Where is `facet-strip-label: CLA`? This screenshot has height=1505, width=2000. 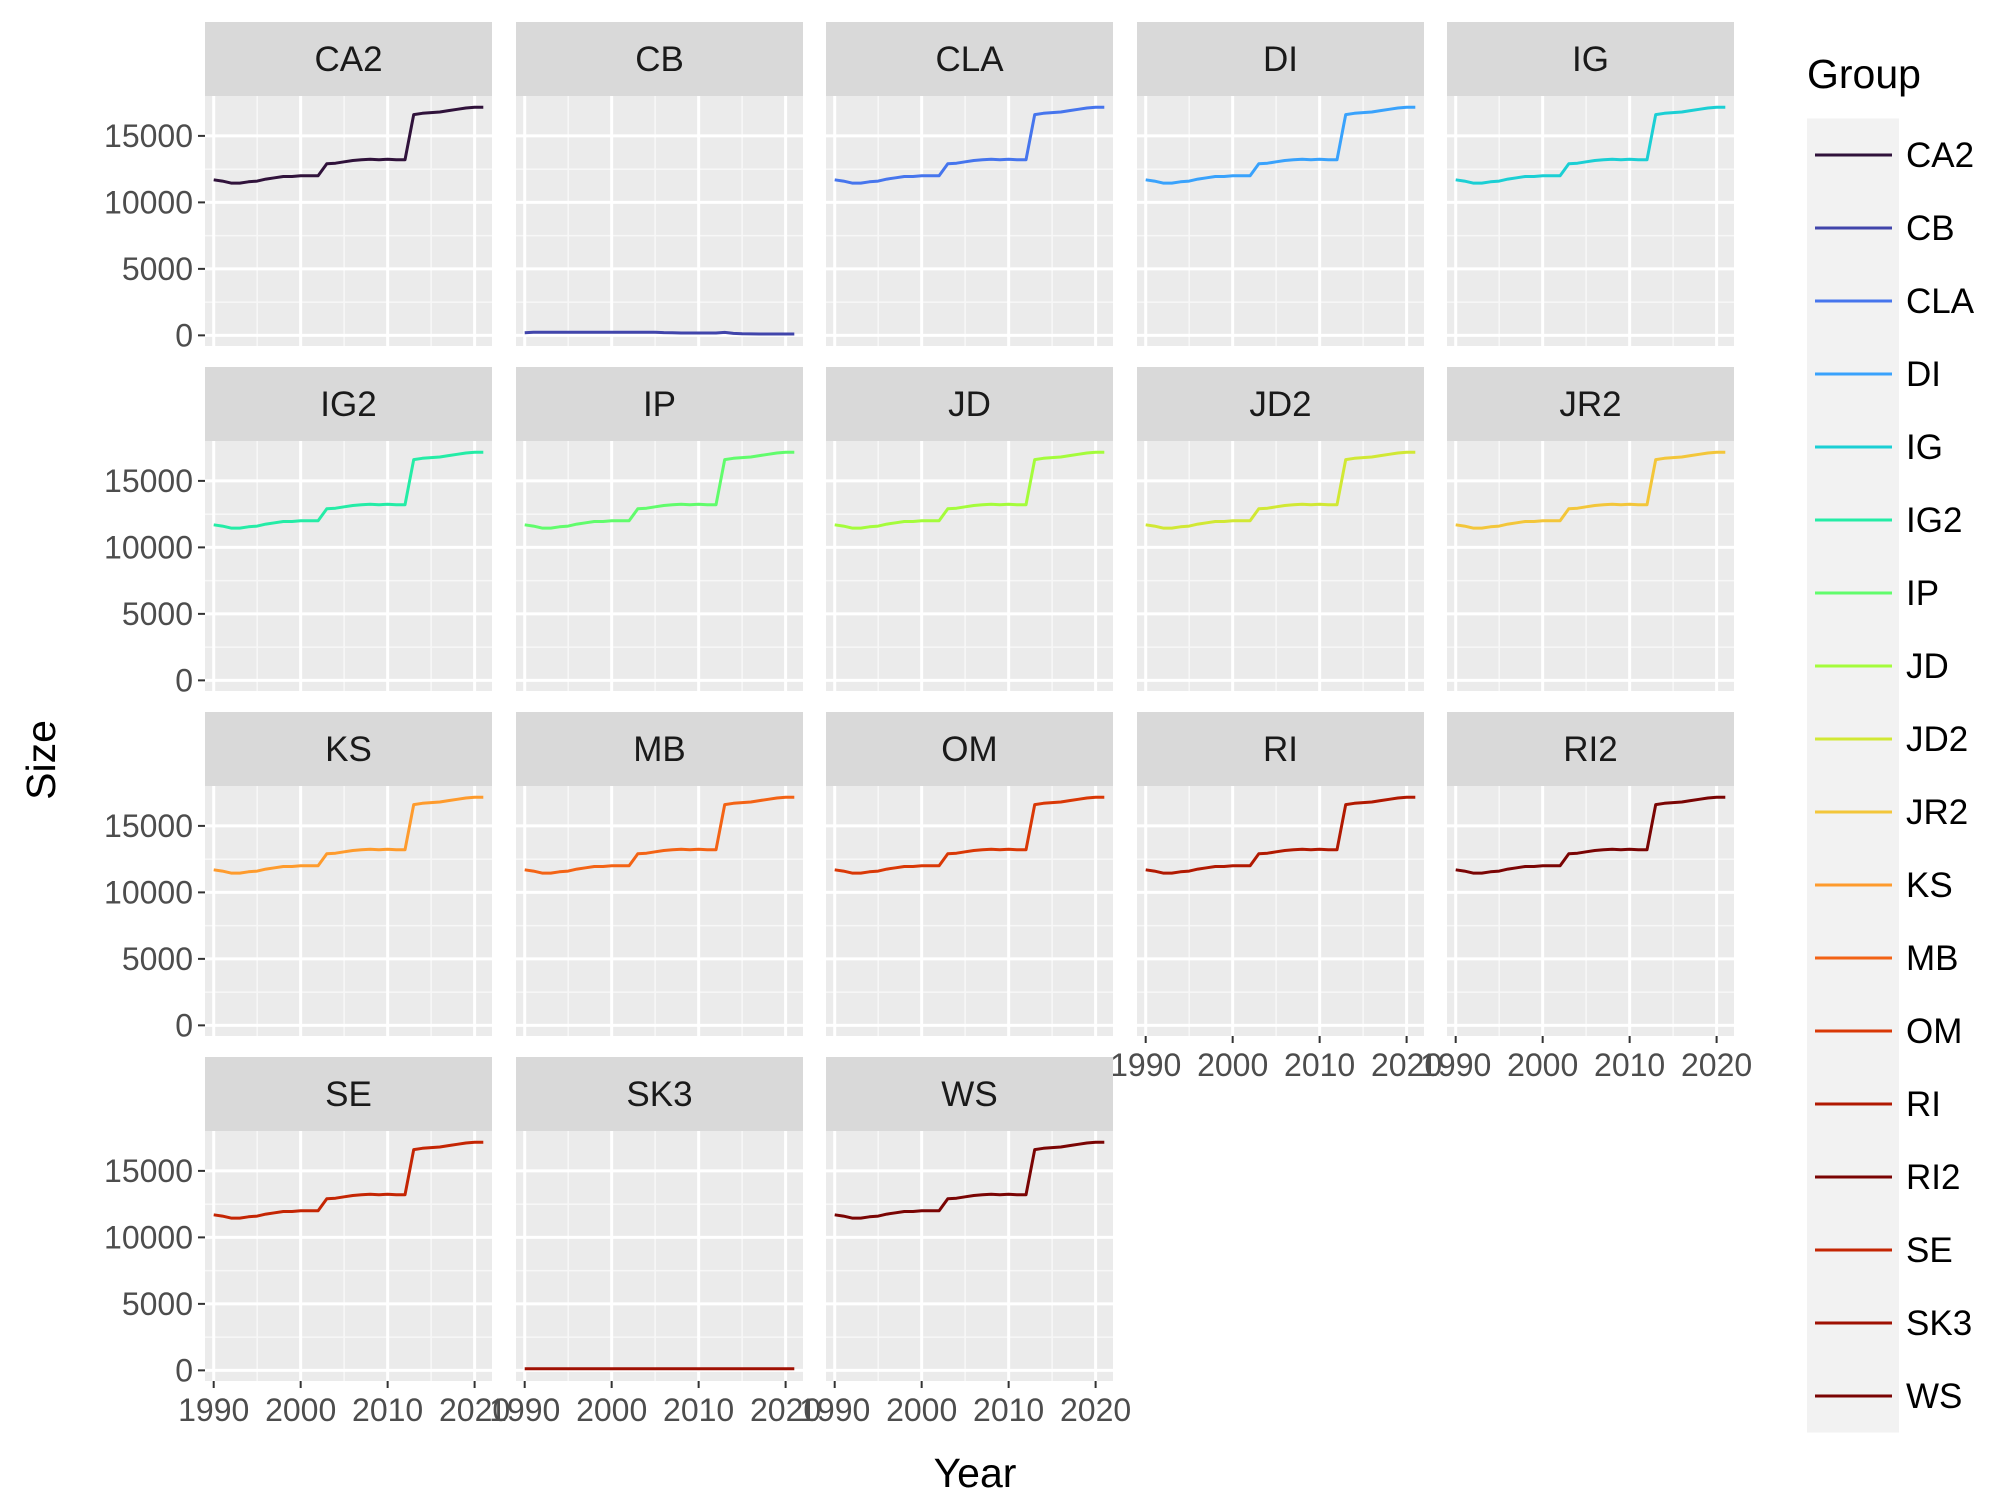
facet-strip-label: CLA is located at coordinates (969, 59).